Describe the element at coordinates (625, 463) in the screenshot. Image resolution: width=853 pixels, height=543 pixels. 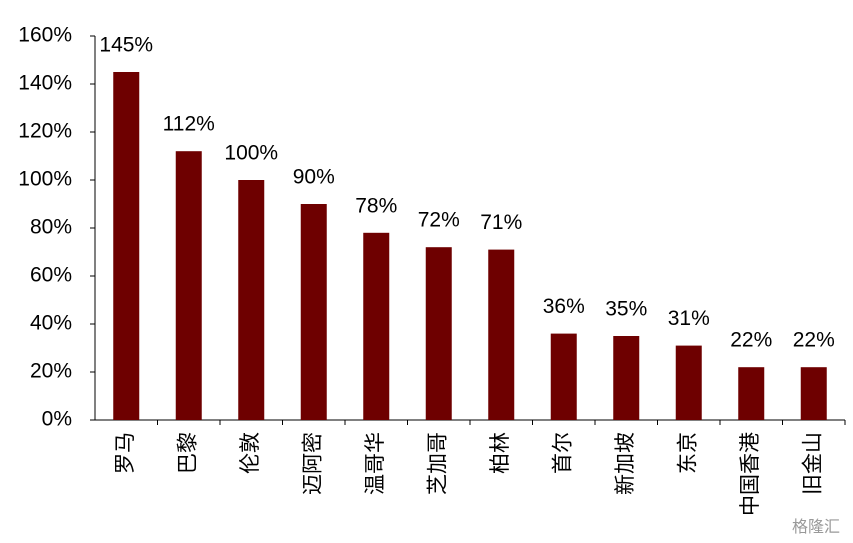
I see `x-tick-label: 新加坡` at that location.